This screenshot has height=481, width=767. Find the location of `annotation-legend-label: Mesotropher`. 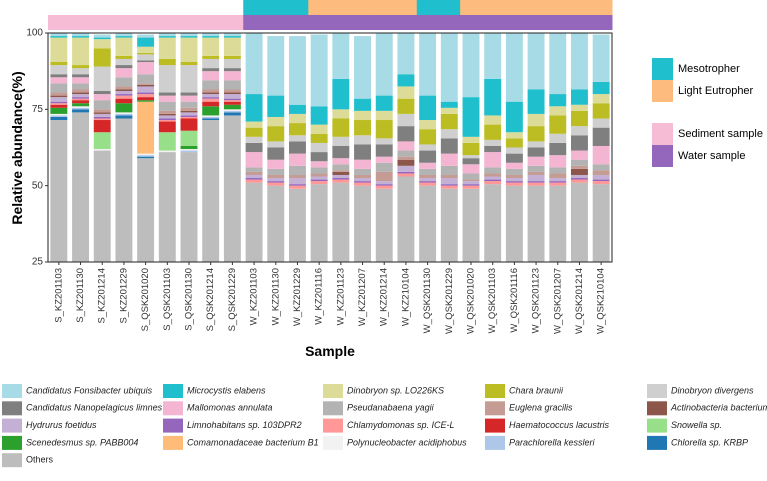

annotation-legend-label: Mesotropher is located at coordinates (709, 69).